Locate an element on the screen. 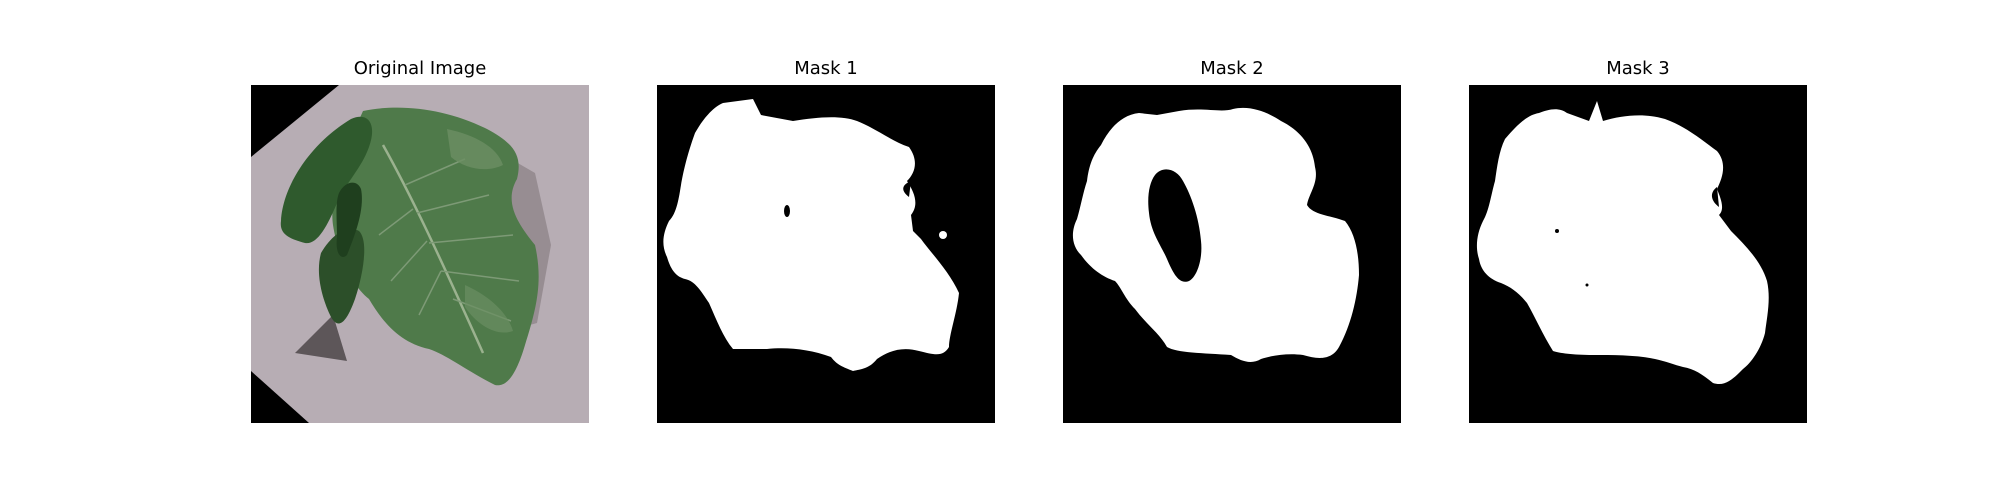 The image size is (2000, 500). mask-2-image is located at coordinates (1232, 254).